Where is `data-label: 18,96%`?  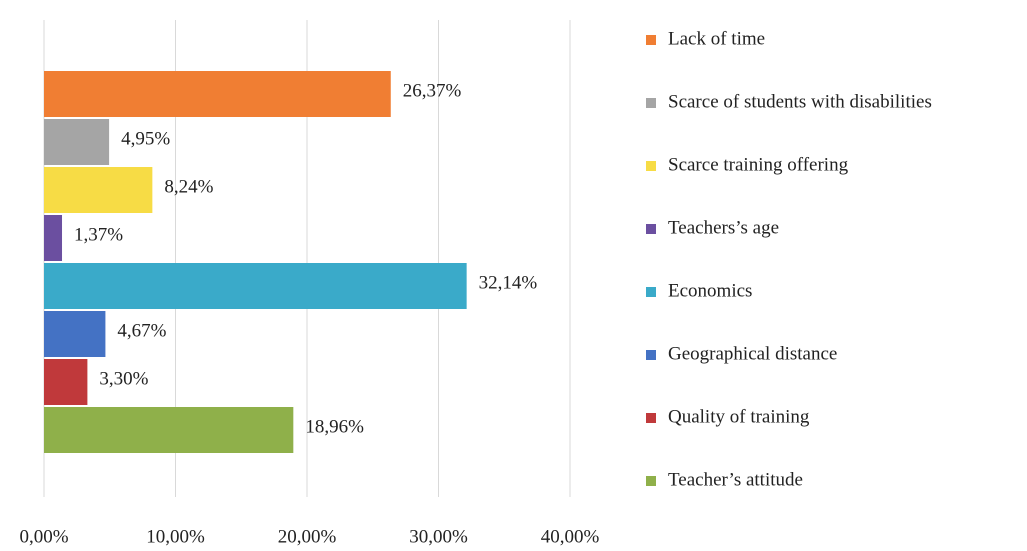 data-label: 18,96% is located at coordinates (334, 426).